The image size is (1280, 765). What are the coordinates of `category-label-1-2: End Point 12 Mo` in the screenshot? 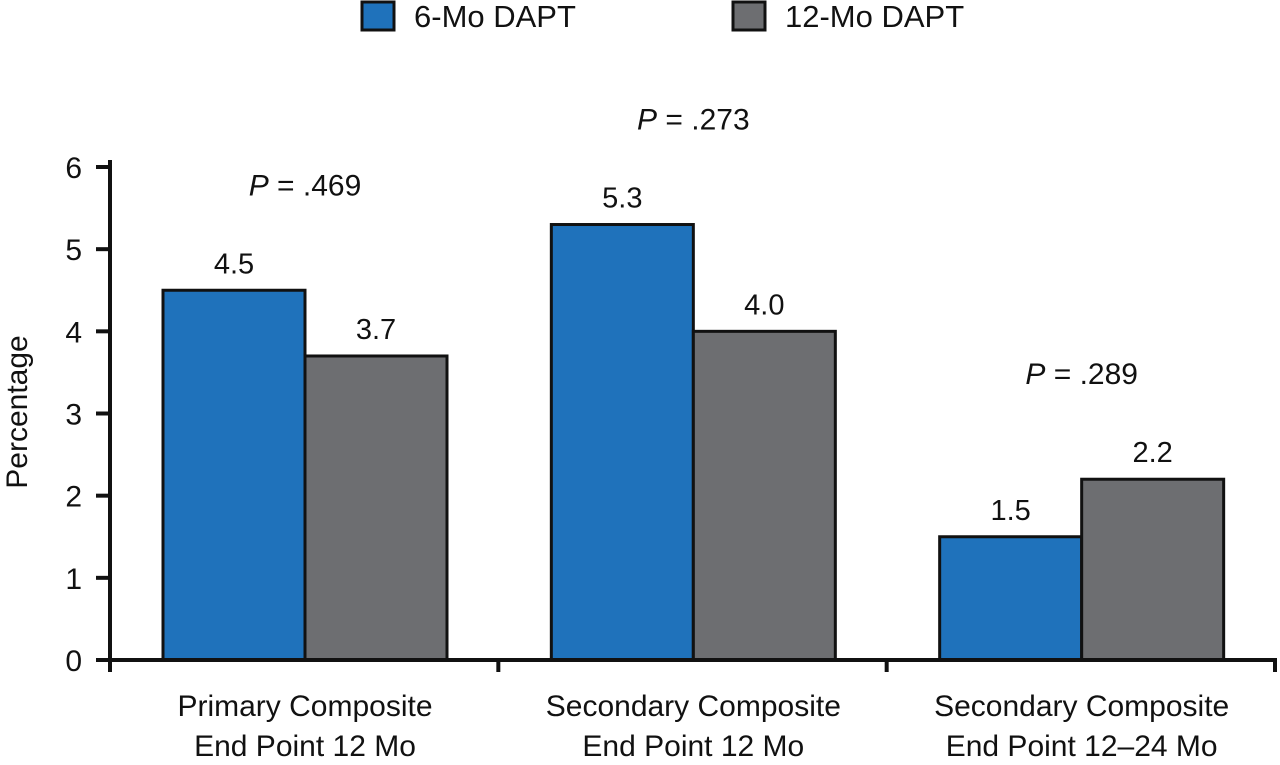 It's located at (305, 746).